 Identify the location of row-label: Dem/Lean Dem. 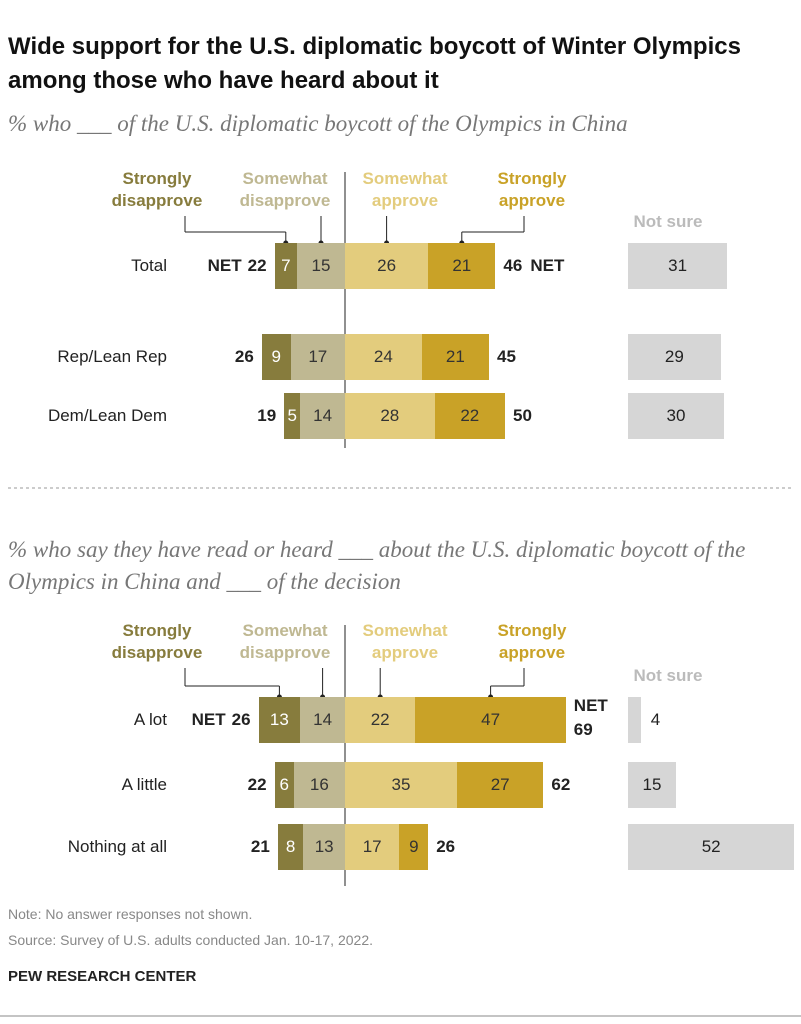
(107, 415).